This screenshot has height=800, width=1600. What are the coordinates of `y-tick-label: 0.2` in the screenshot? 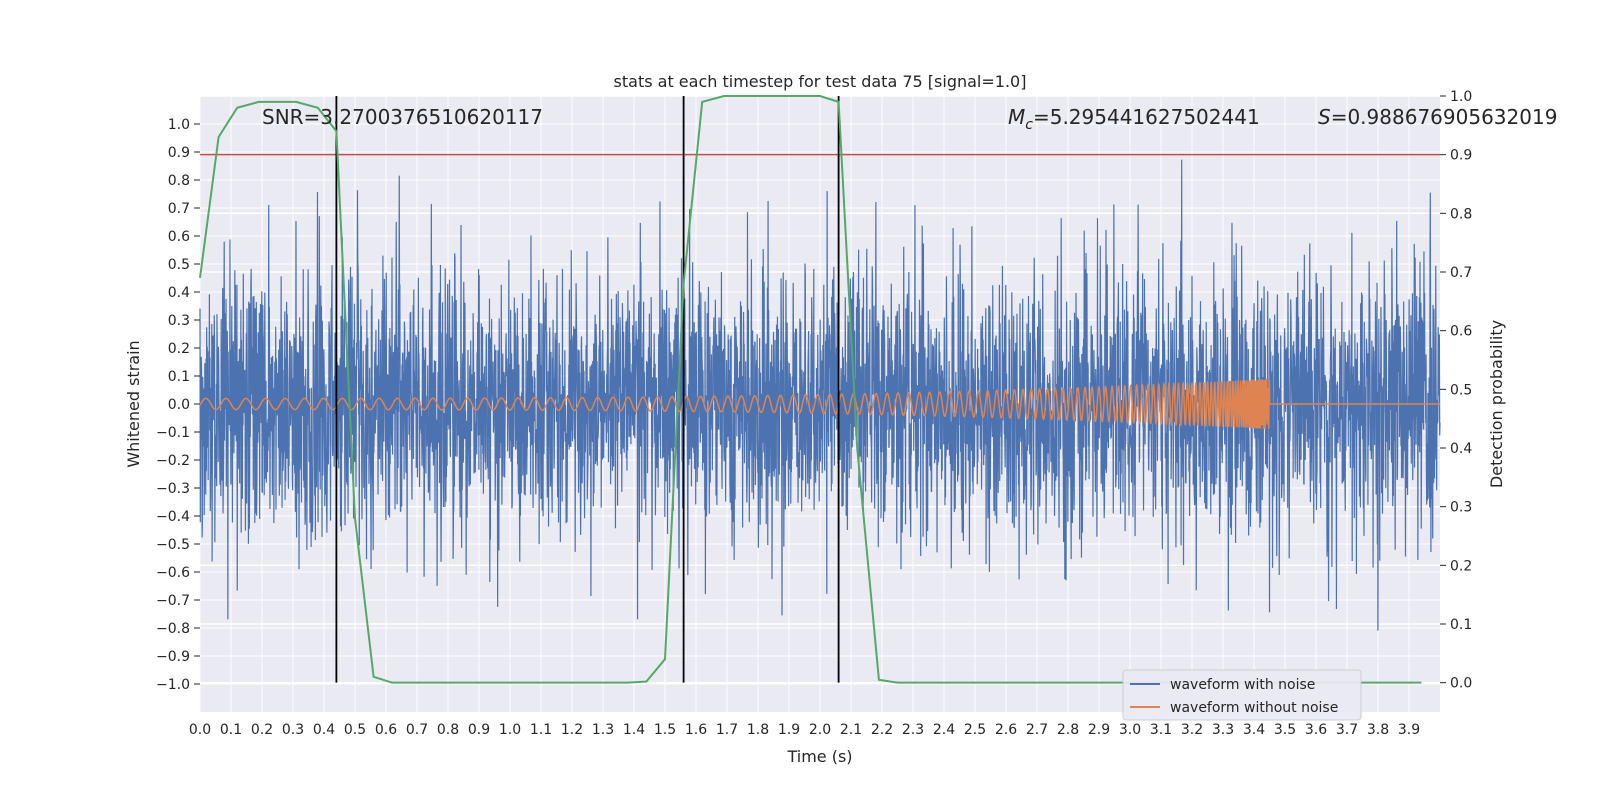 It's located at (179, 349).